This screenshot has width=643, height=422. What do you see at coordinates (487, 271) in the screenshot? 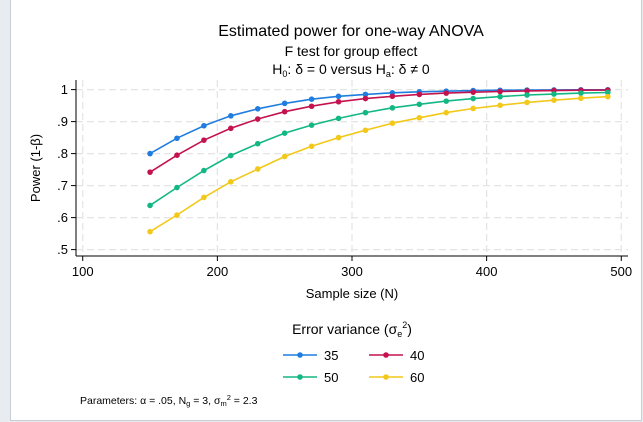
I see `x-tick-label: 400` at bounding box center [487, 271].